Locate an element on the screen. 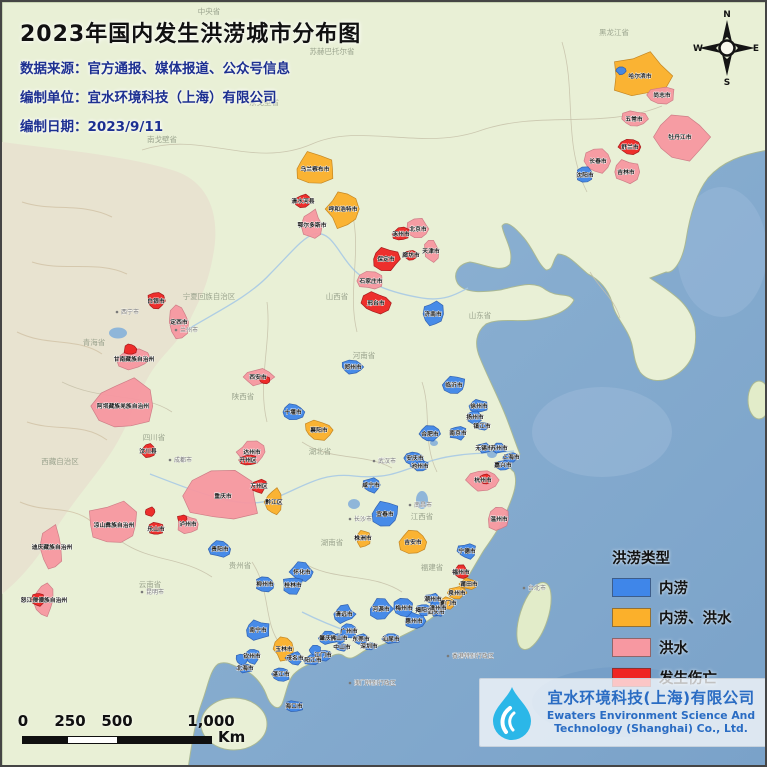  city-label: 南昌市 is located at coordinates (423, 505).